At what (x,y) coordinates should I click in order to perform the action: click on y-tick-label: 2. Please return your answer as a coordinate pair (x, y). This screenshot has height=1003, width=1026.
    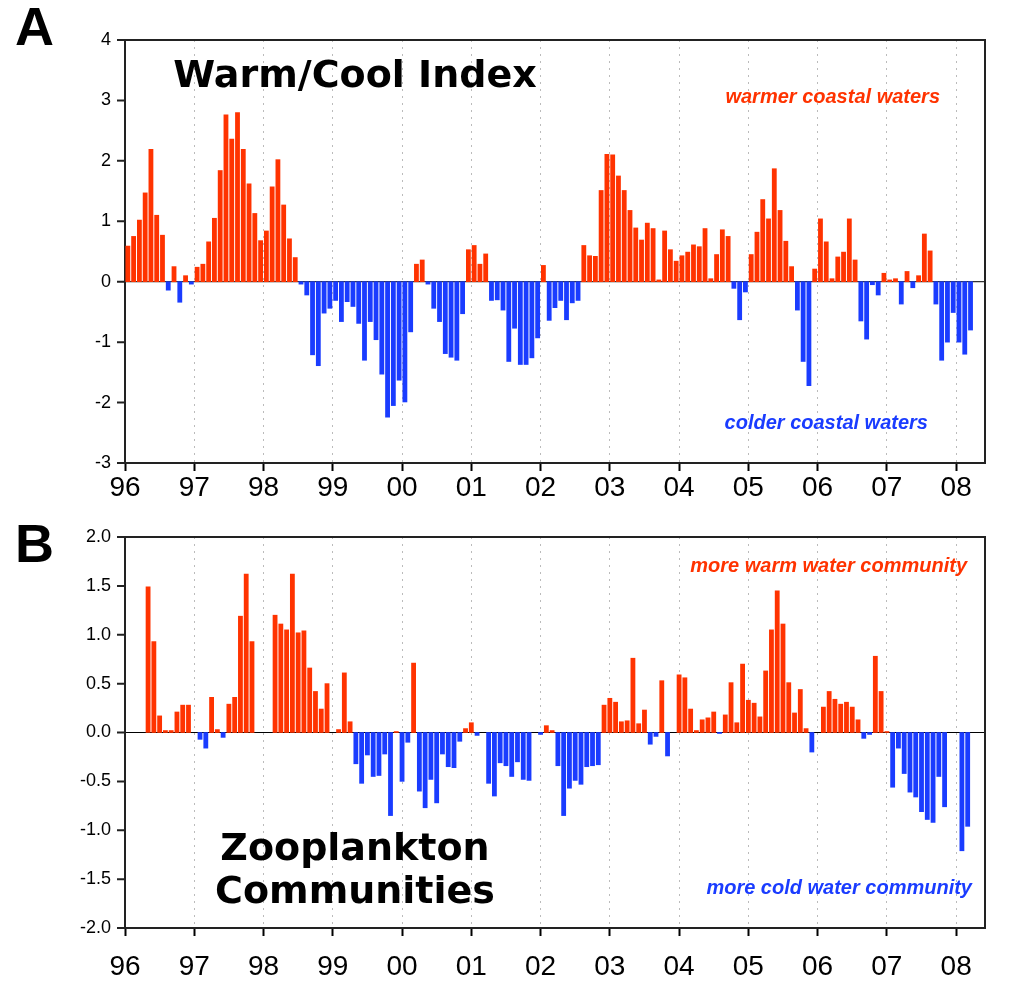
    Looking at the image, I should click on (105, 159).